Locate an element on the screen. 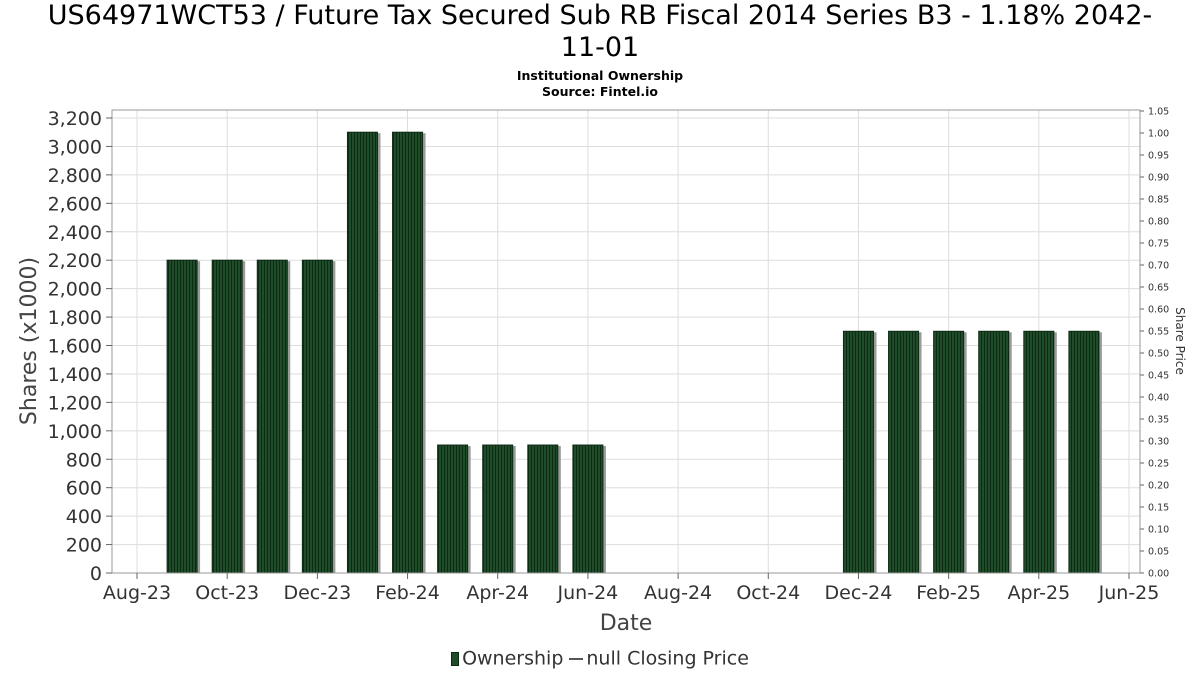 This screenshot has height=675, width=1200. y2-tick-label: 0.85 is located at coordinates (1158, 200).